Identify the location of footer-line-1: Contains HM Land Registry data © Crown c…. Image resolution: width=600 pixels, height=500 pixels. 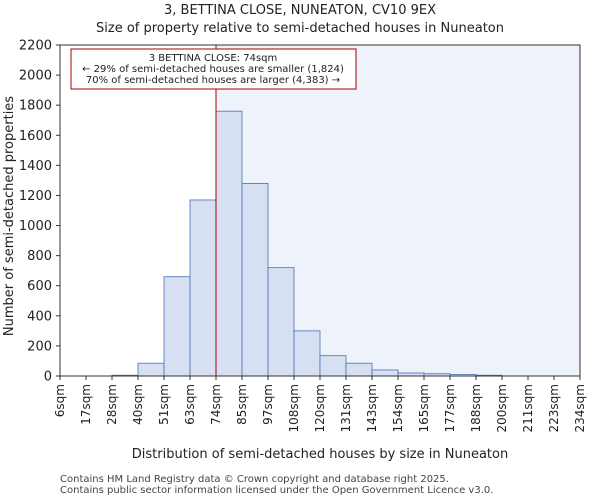
(254, 479).